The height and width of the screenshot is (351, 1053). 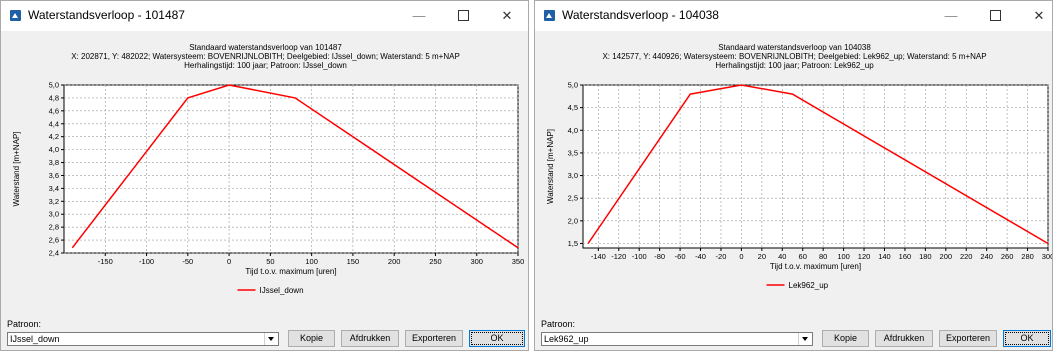 What do you see at coordinates (659, 256) in the screenshot?
I see `x-tick-label: -80` at bounding box center [659, 256].